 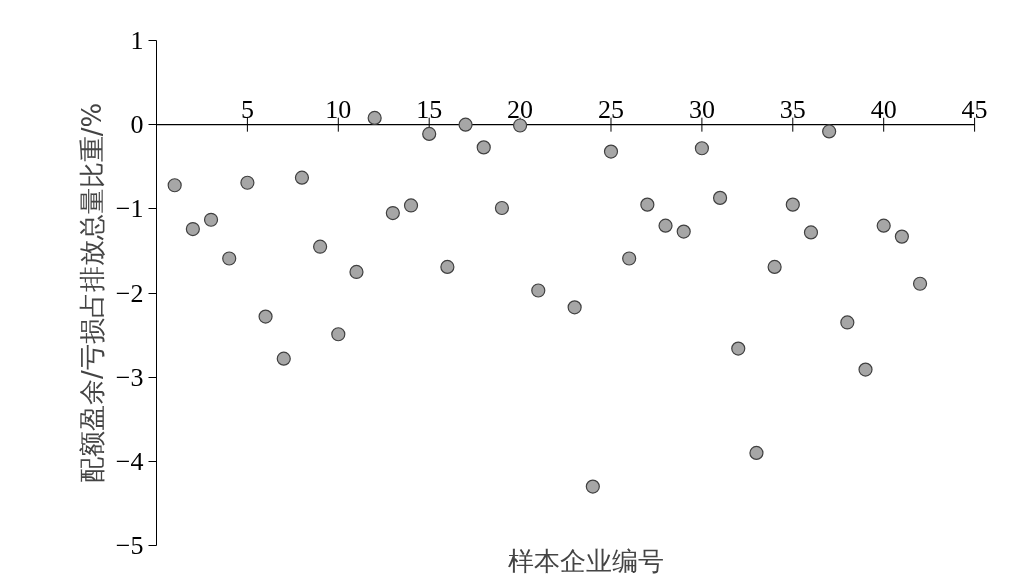 I want to click on x-tick-label: 30, so click(x=701, y=109).